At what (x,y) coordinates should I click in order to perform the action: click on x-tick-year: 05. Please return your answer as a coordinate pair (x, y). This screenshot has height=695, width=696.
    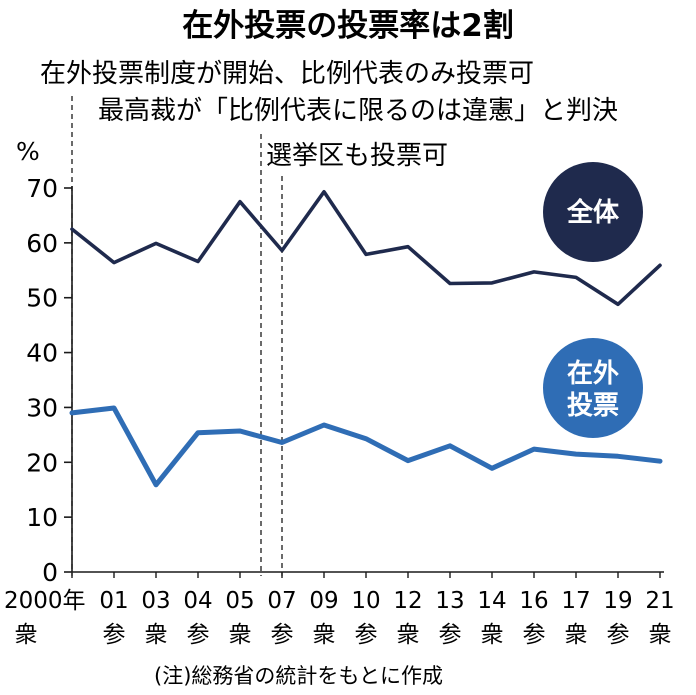
    Looking at the image, I should click on (239, 601).